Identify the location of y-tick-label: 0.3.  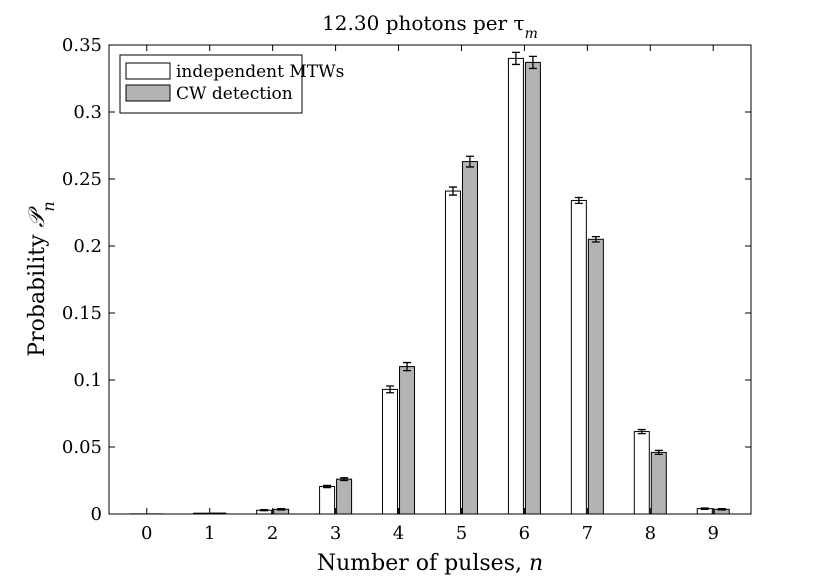
(87, 112).